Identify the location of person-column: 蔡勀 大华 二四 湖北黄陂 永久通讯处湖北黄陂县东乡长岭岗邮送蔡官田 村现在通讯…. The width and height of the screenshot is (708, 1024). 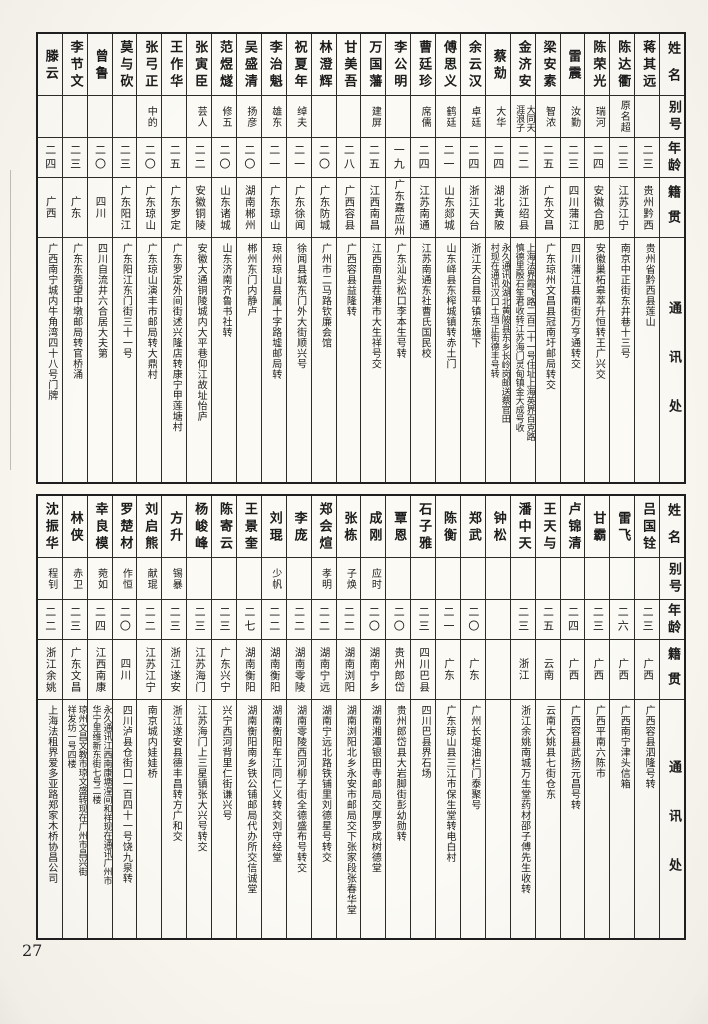
(497, 258).